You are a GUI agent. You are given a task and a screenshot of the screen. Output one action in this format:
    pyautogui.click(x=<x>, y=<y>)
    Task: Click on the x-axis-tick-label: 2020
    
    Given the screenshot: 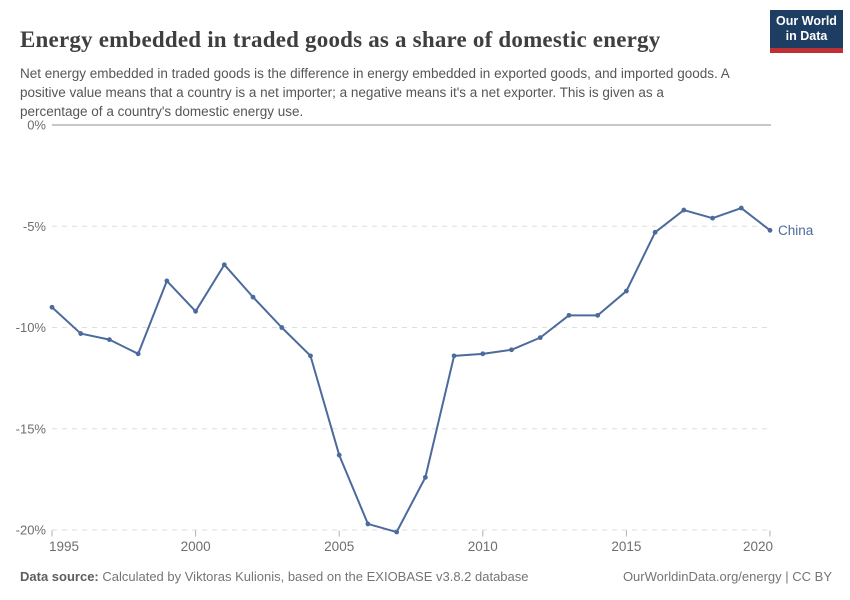 What is the action you would take?
    pyautogui.click(x=758, y=546)
    